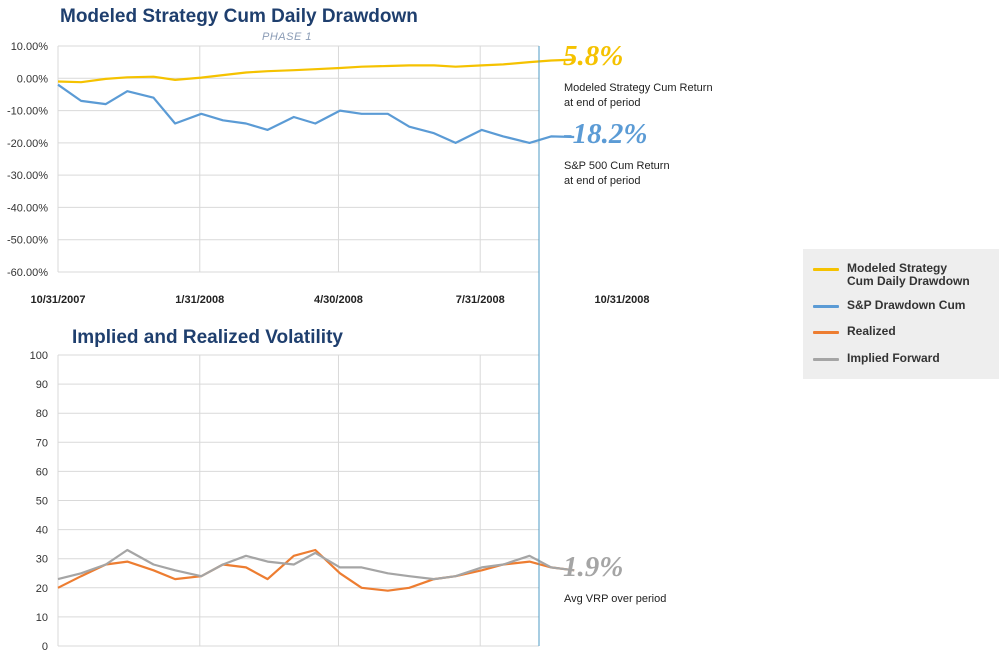  Describe the element at coordinates (826, 269) in the screenshot. I see `legend-swatch-strategy` at that location.